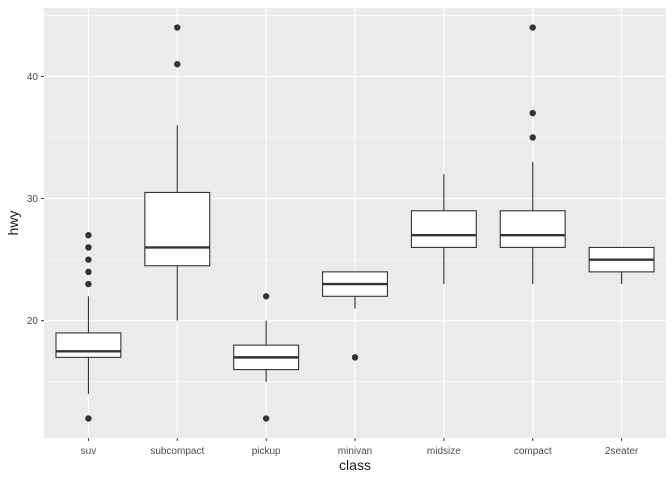 This screenshot has height=480, width=672. I want to click on y-tick-label: 40, so click(33, 77).